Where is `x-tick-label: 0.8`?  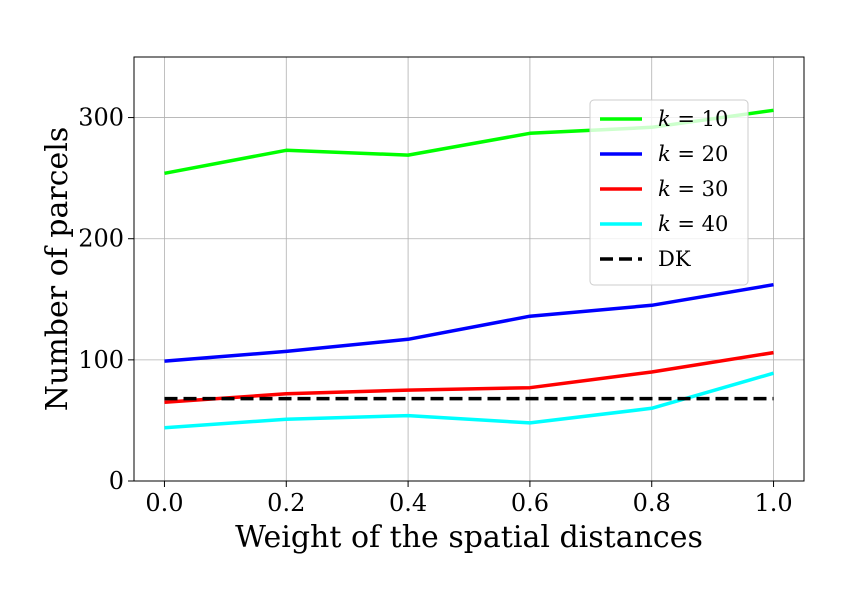
x-tick-label: 0.8 is located at coordinates (652, 503).